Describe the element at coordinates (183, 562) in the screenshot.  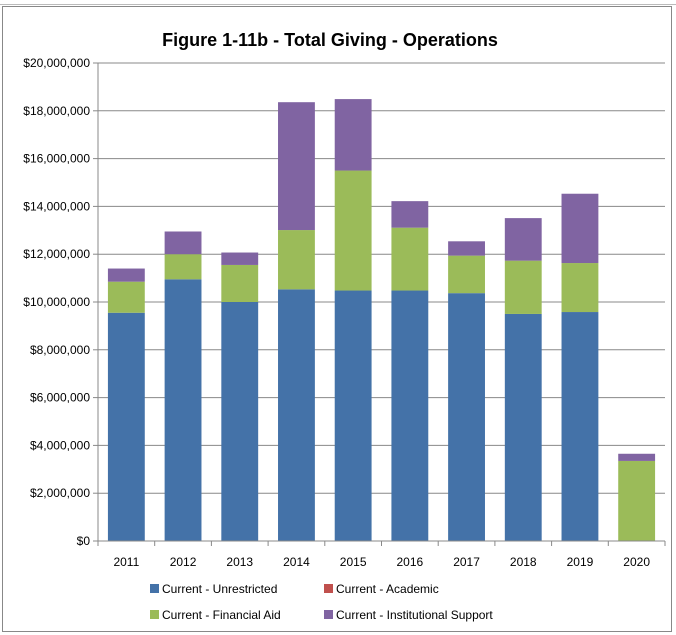
I see `x-tick-label: 2012` at that location.